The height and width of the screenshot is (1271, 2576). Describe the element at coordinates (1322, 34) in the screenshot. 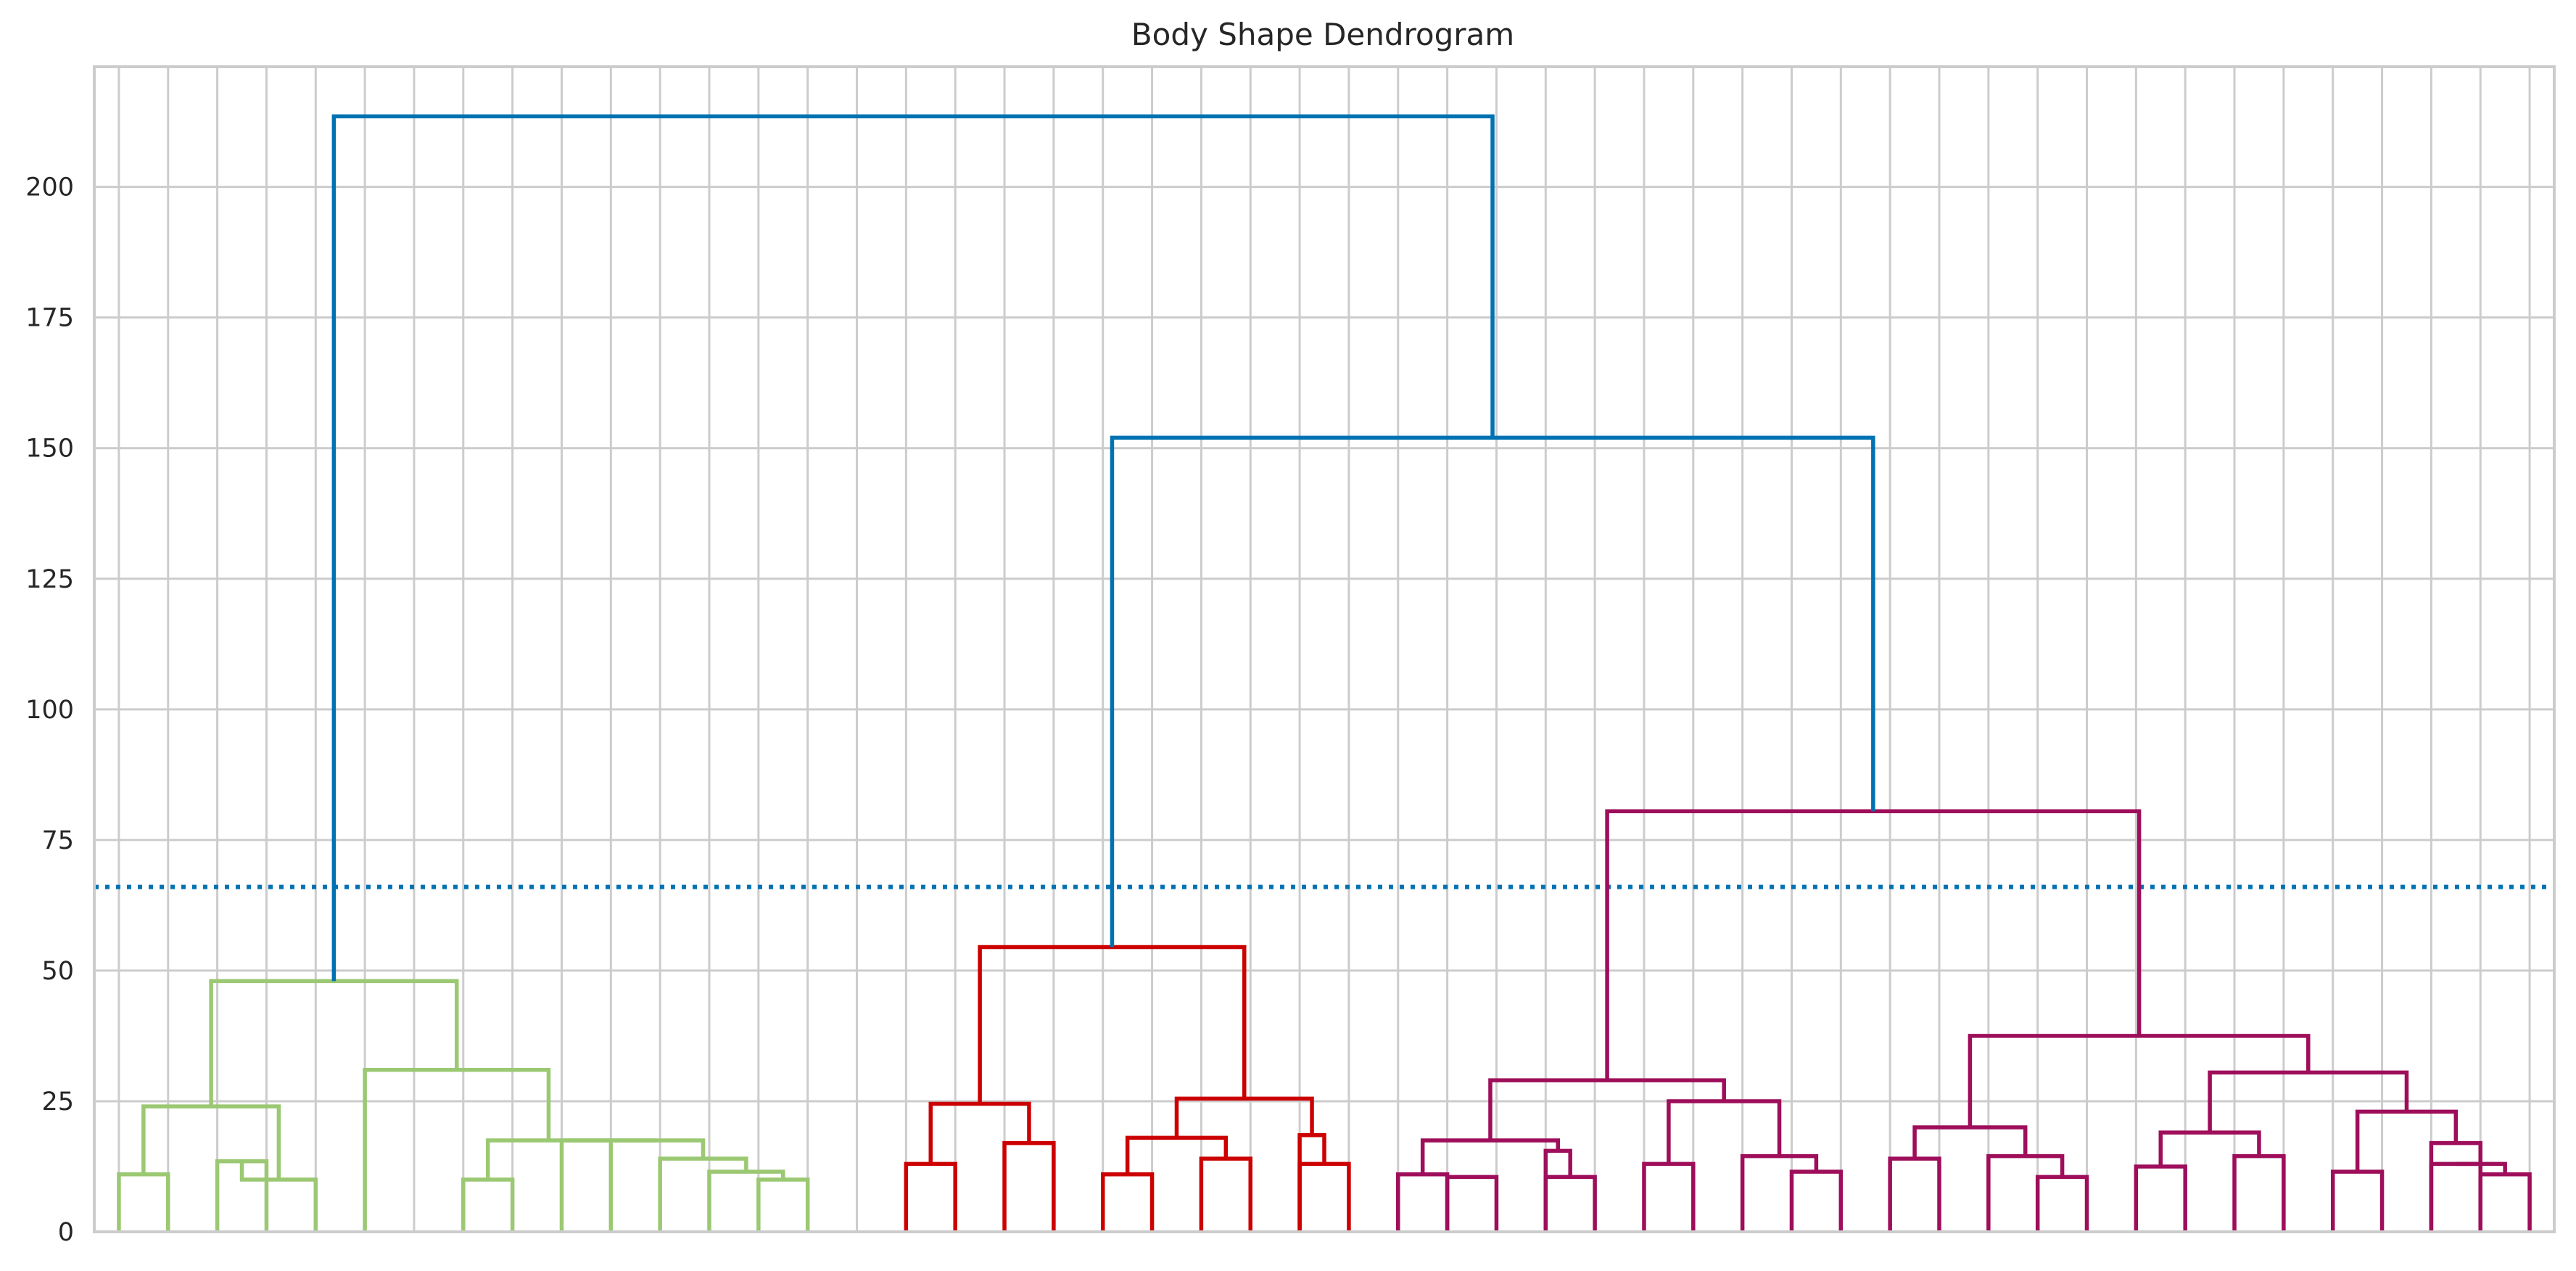

I see `chart-title: Body Shape Dendrogram` at that location.